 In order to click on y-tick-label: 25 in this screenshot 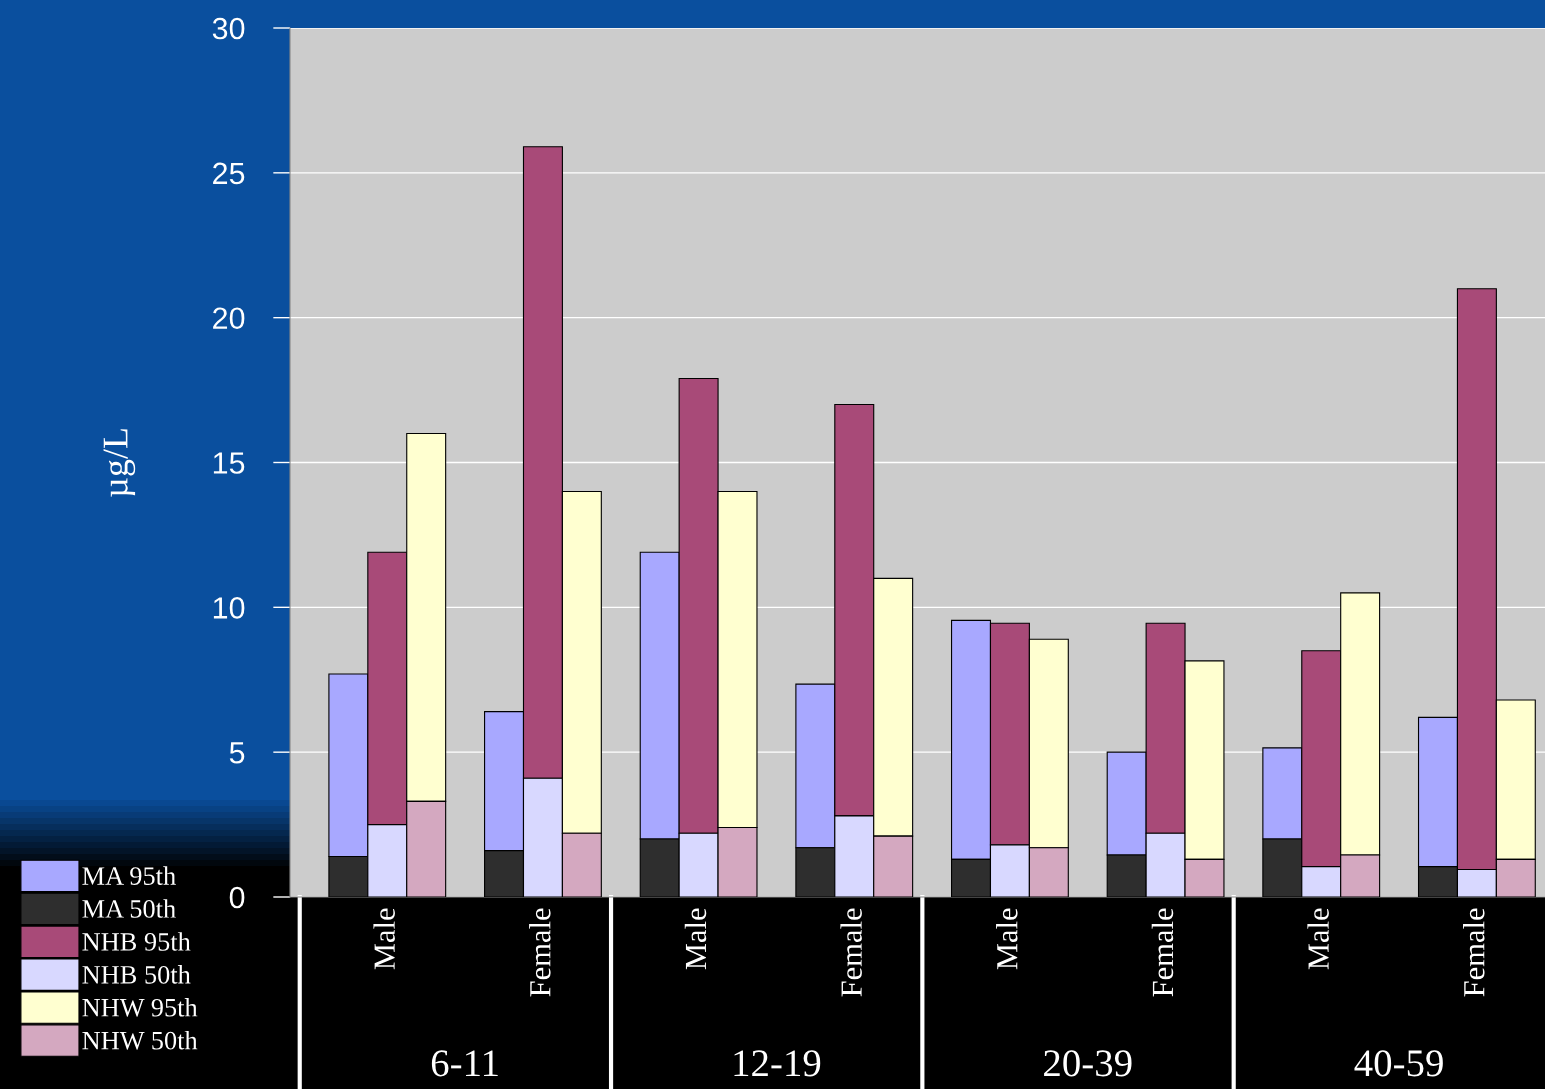, I will do `click(229, 173)`.